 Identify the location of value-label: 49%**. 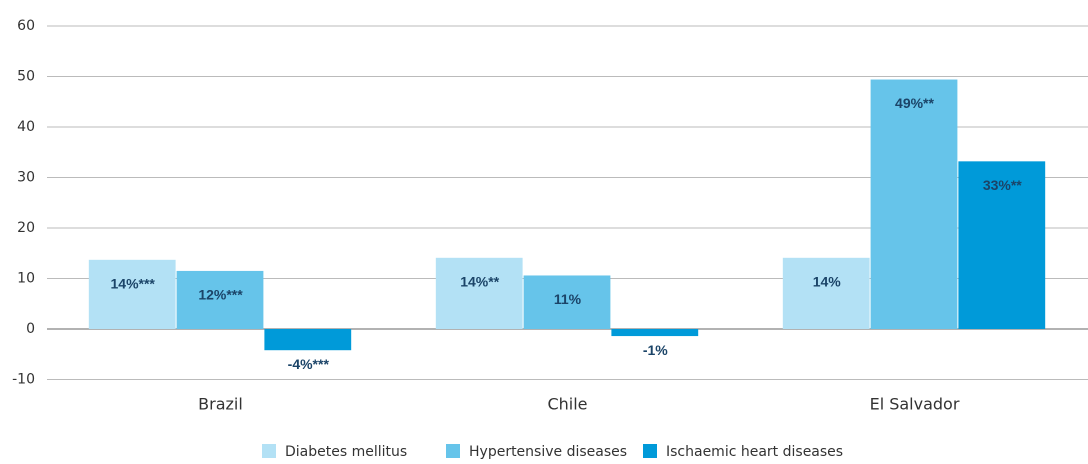
(914, 103).